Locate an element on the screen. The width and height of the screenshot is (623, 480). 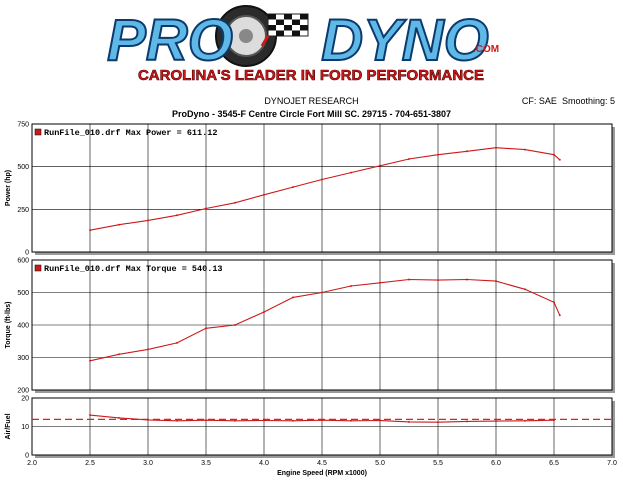
y-tick-label: 600 is located at coordinates (23, 261).